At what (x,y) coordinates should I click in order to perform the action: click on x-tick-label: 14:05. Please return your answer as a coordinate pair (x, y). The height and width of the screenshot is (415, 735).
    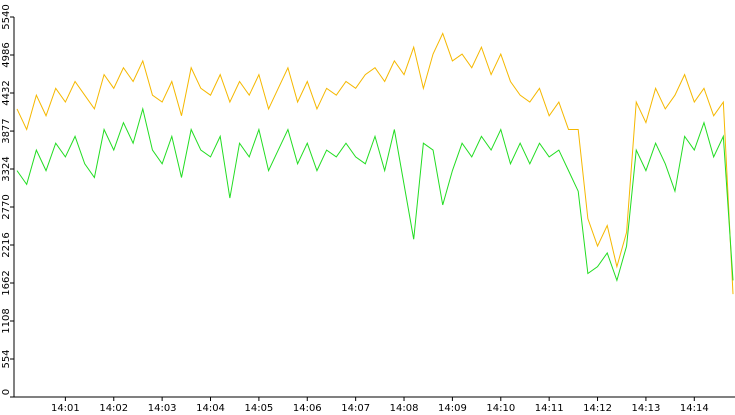
    Looking at the image, I should click on (258, 408).